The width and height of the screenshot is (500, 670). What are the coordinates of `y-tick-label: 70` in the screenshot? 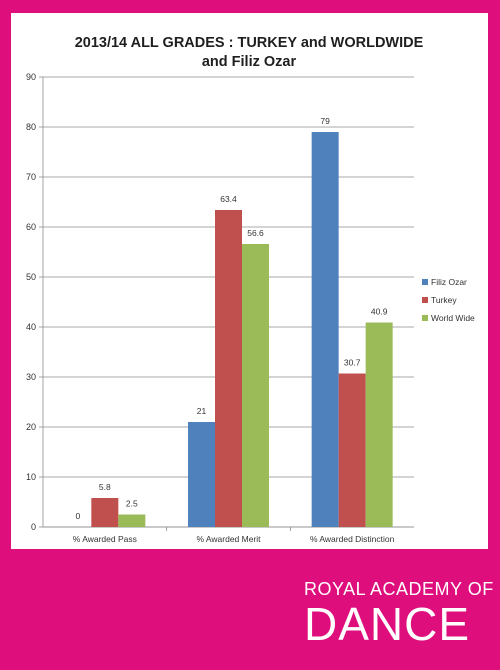 It's located at (31, 177).